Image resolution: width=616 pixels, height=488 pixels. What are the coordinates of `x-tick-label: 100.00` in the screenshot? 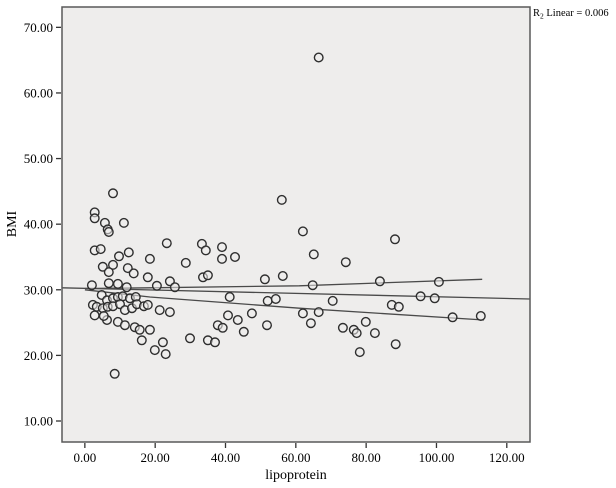 It's located at (437, 457).